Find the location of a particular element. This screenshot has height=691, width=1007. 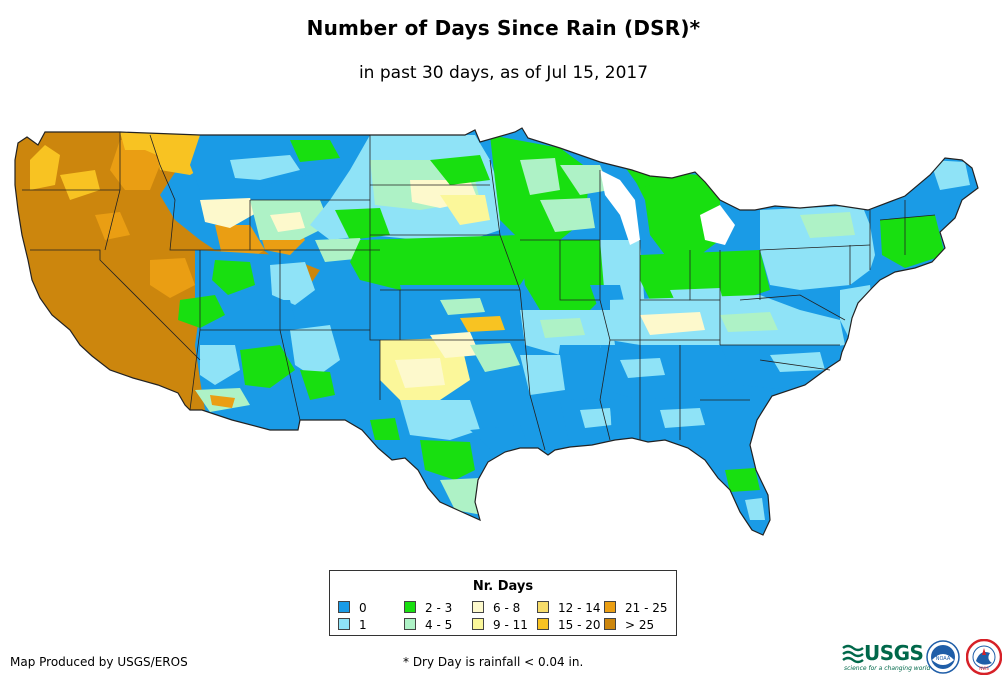

legend-label-7: 15 - 20 is located at coordinates (579, 625).